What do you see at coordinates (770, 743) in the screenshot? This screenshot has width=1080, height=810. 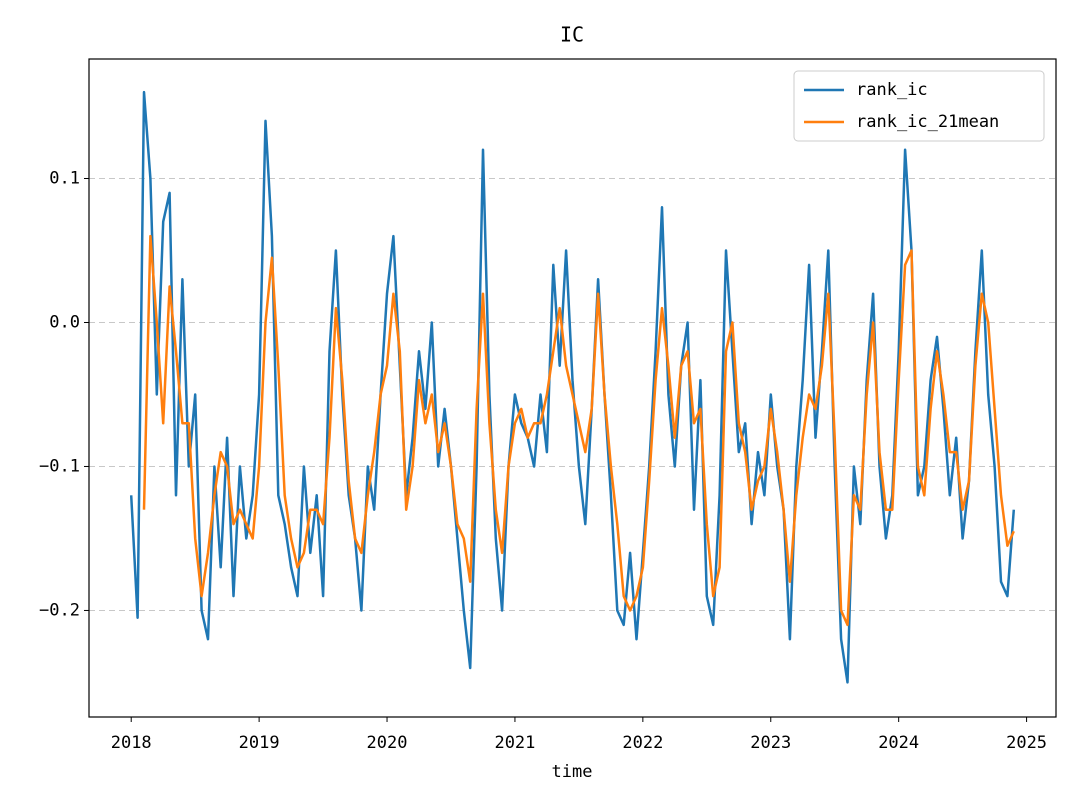 I see `x-tick-label: 2023` at bounding box center [770, 743].